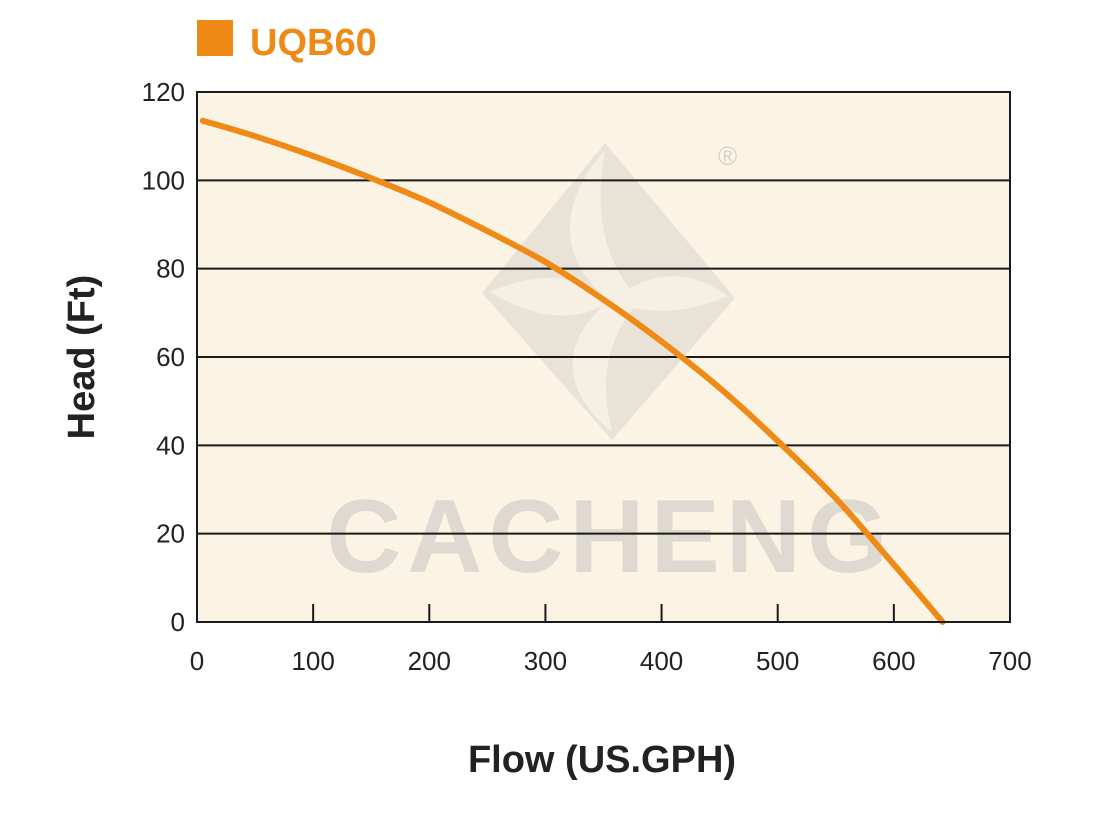  I want to click on x-axis-ticks: 0 100 200 300 400 500 600 700, so click(611, 640).